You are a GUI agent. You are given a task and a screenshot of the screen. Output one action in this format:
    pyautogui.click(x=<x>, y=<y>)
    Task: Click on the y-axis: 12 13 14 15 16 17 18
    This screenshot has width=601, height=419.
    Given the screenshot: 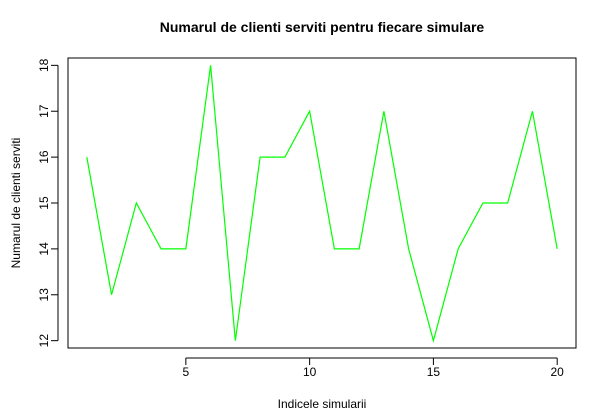 What is the action you would take?
    pyautogui.click(x=48, y=203)
    